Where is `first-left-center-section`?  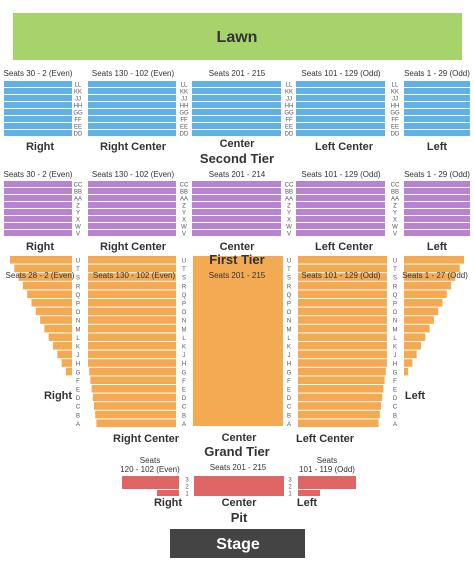
first-left-center-section is located at coordinates (342, 341).